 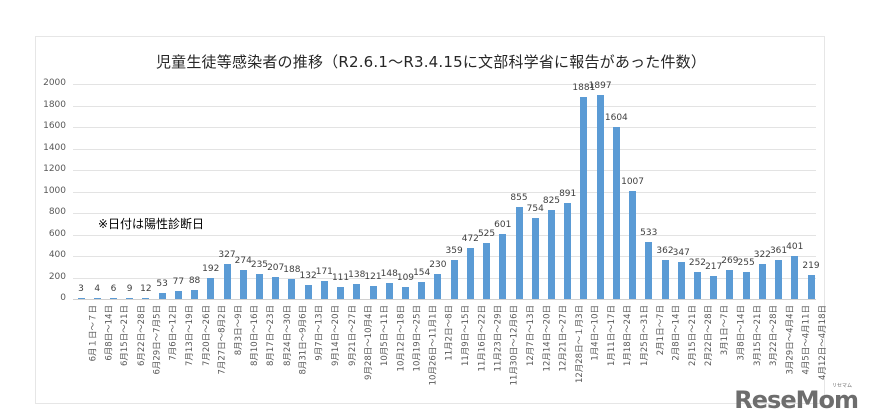 What do you see at coordinates (681, 252) in the screenshot?
I see `bar-value-label: 347` at bounding box center [681, 252].